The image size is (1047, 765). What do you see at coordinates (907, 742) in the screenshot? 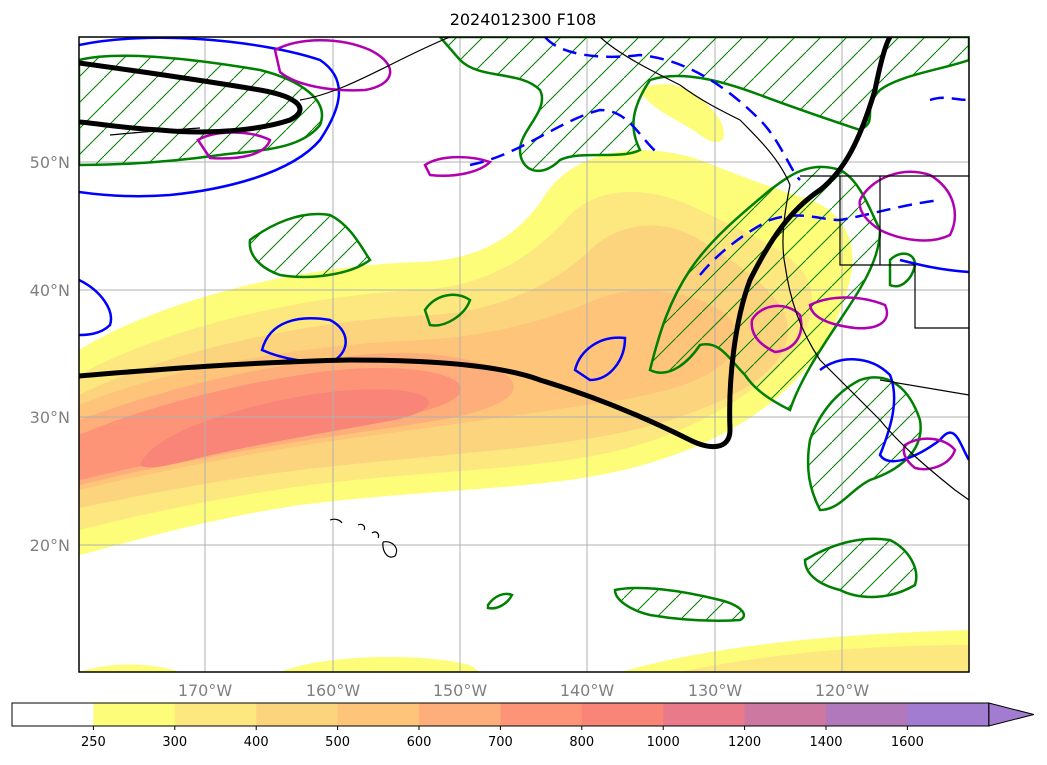
I see `colorbar-tick-label: 1600` at bounding box center [907, 742].